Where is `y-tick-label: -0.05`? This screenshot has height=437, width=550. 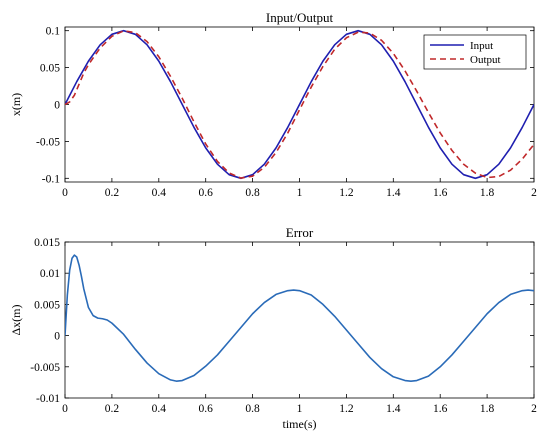
y-tick-label: -0.05 is located at coordinates (48, 142).